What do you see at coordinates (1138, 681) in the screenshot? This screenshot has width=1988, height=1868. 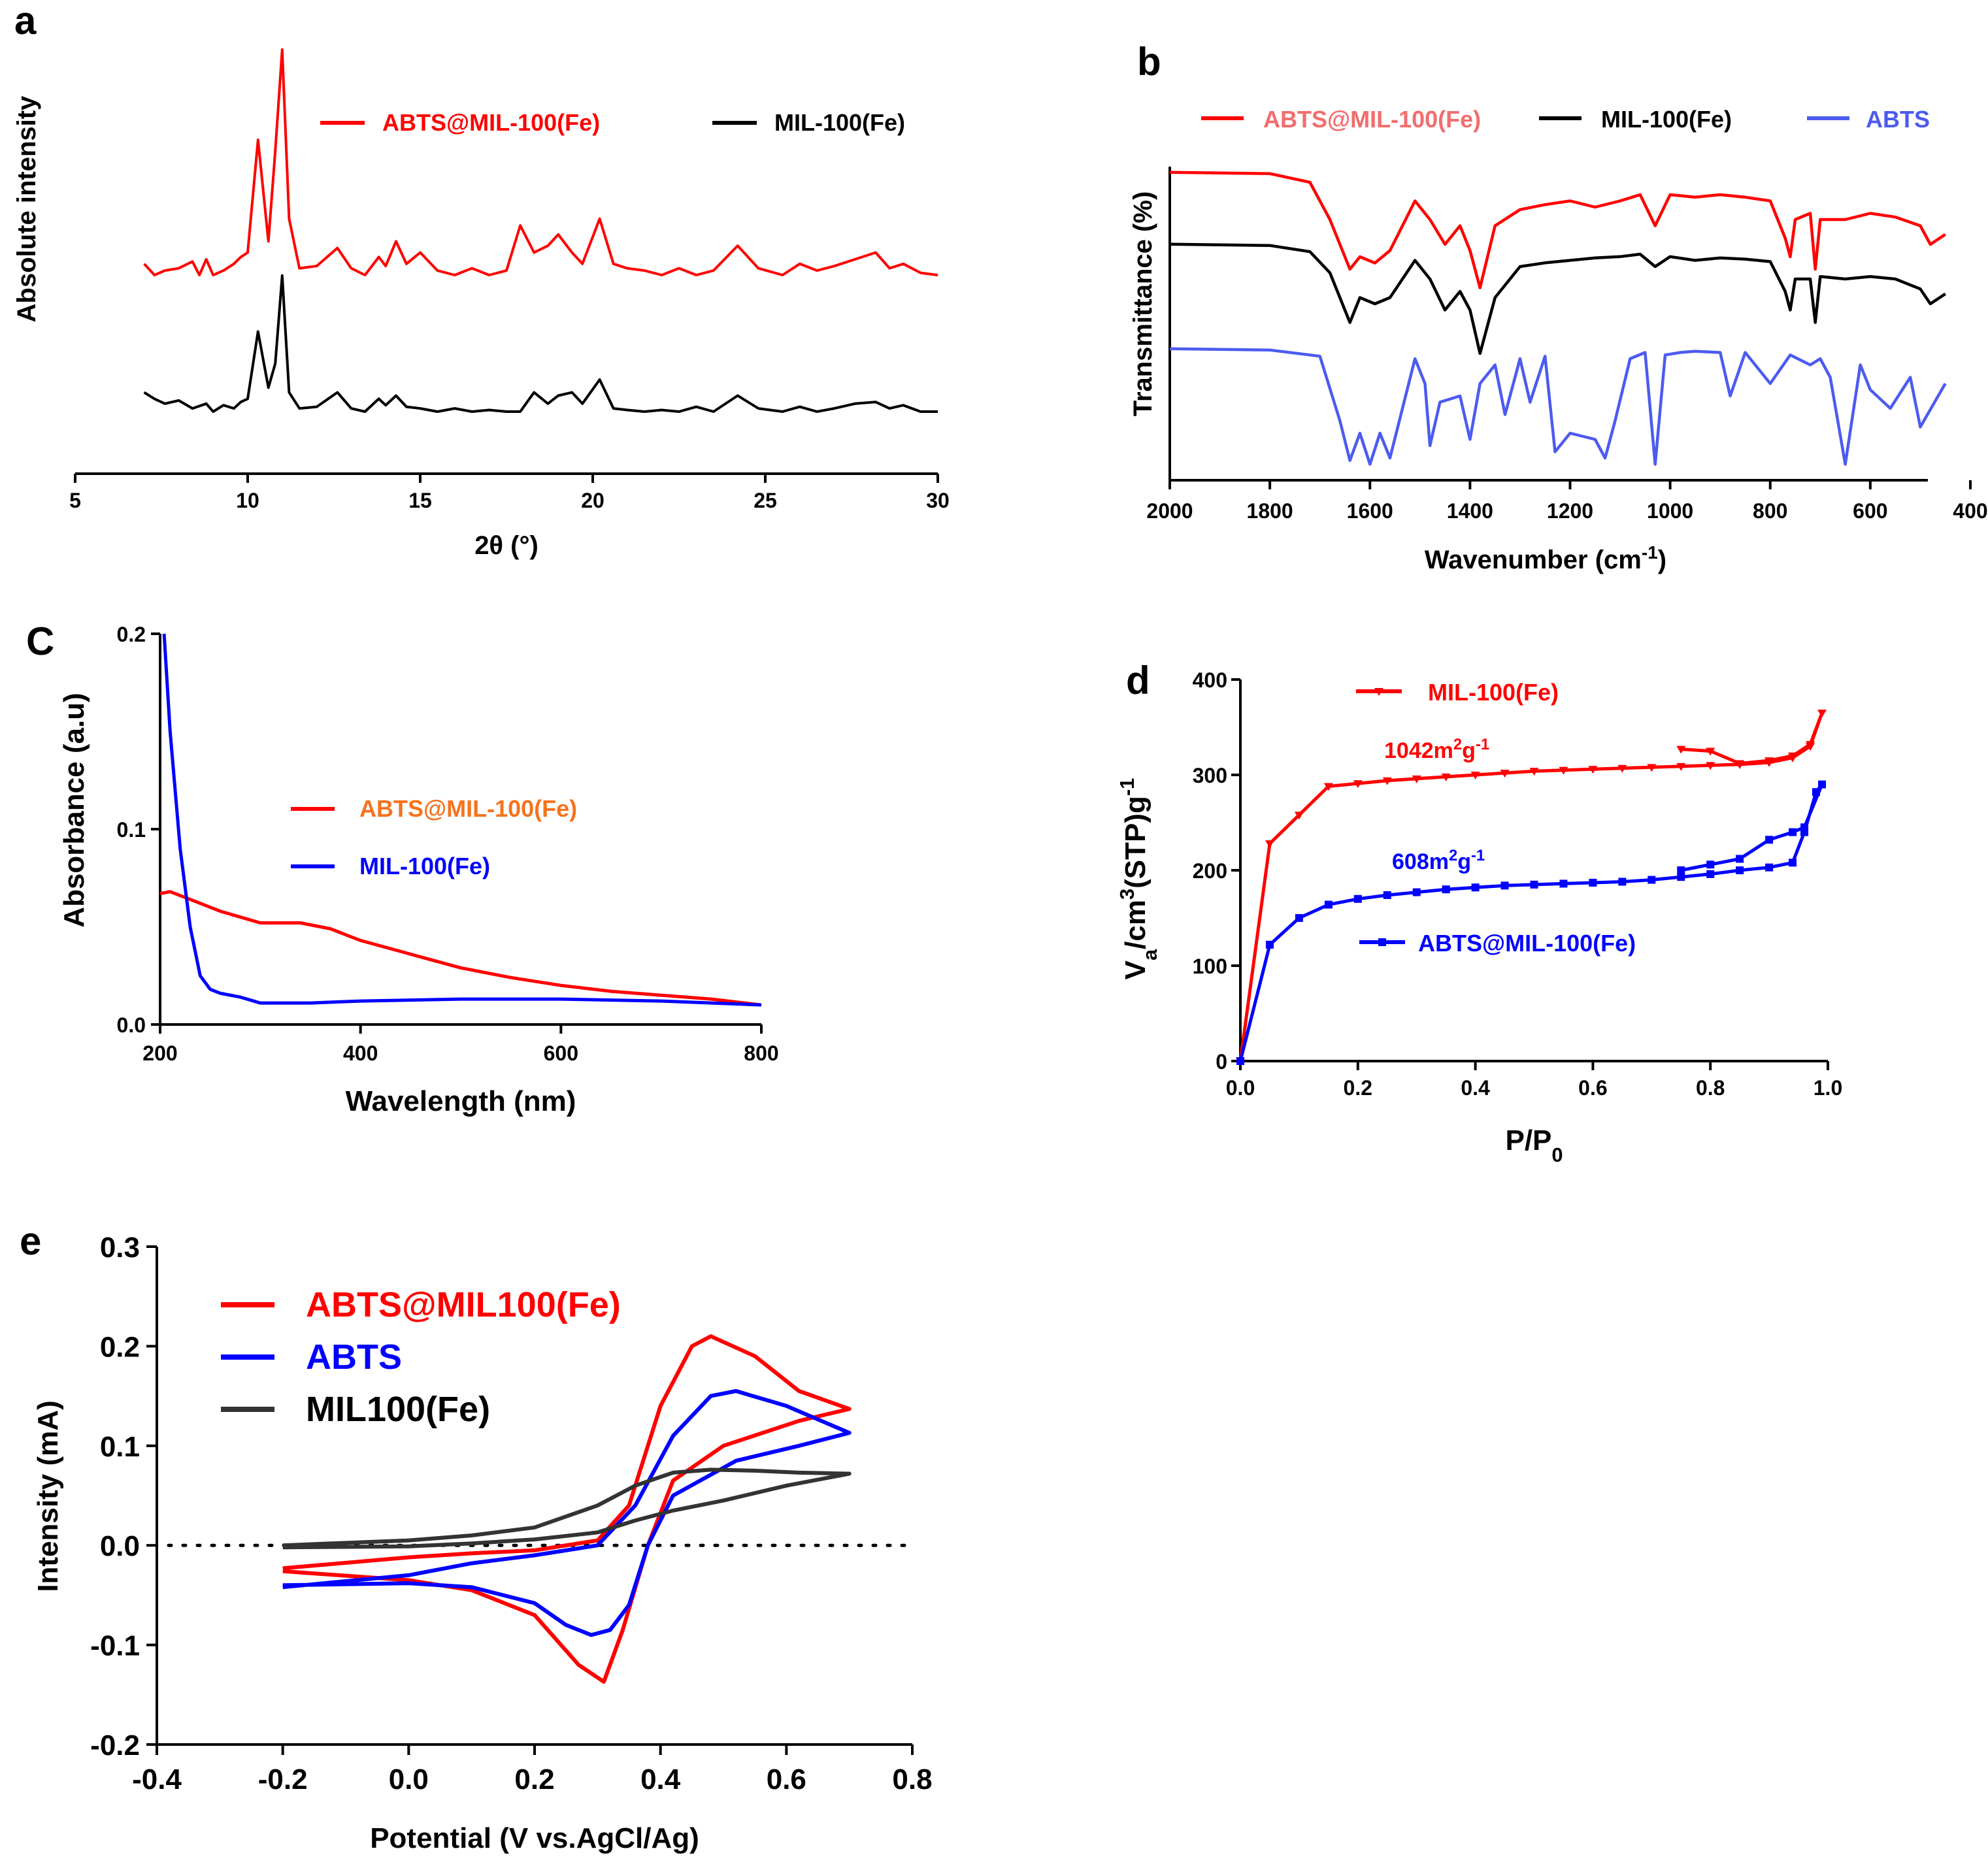 I see `panel-d-letter: d` at bounding box center [1138, 681].